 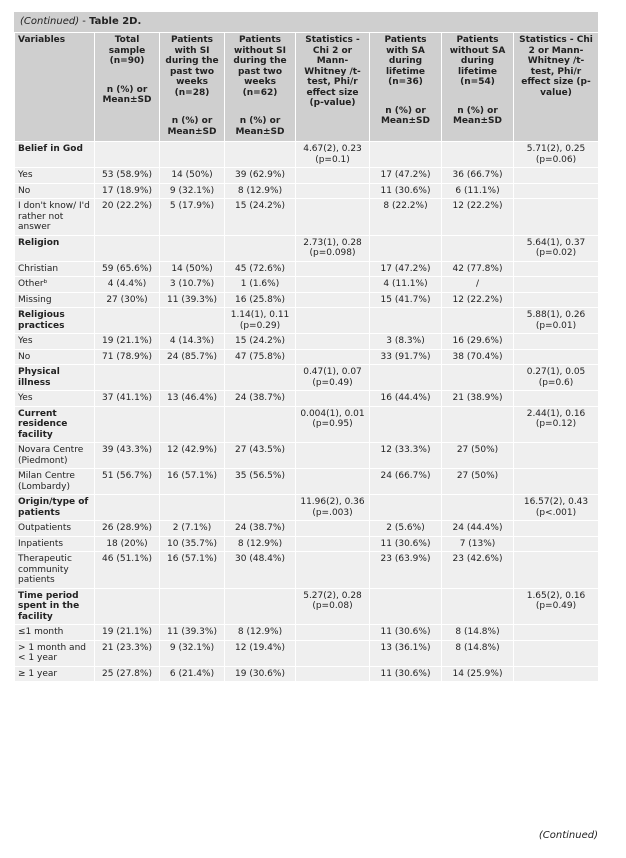 I want to click on table-cell: 15 (24.2%), so click(x=260, y=341).